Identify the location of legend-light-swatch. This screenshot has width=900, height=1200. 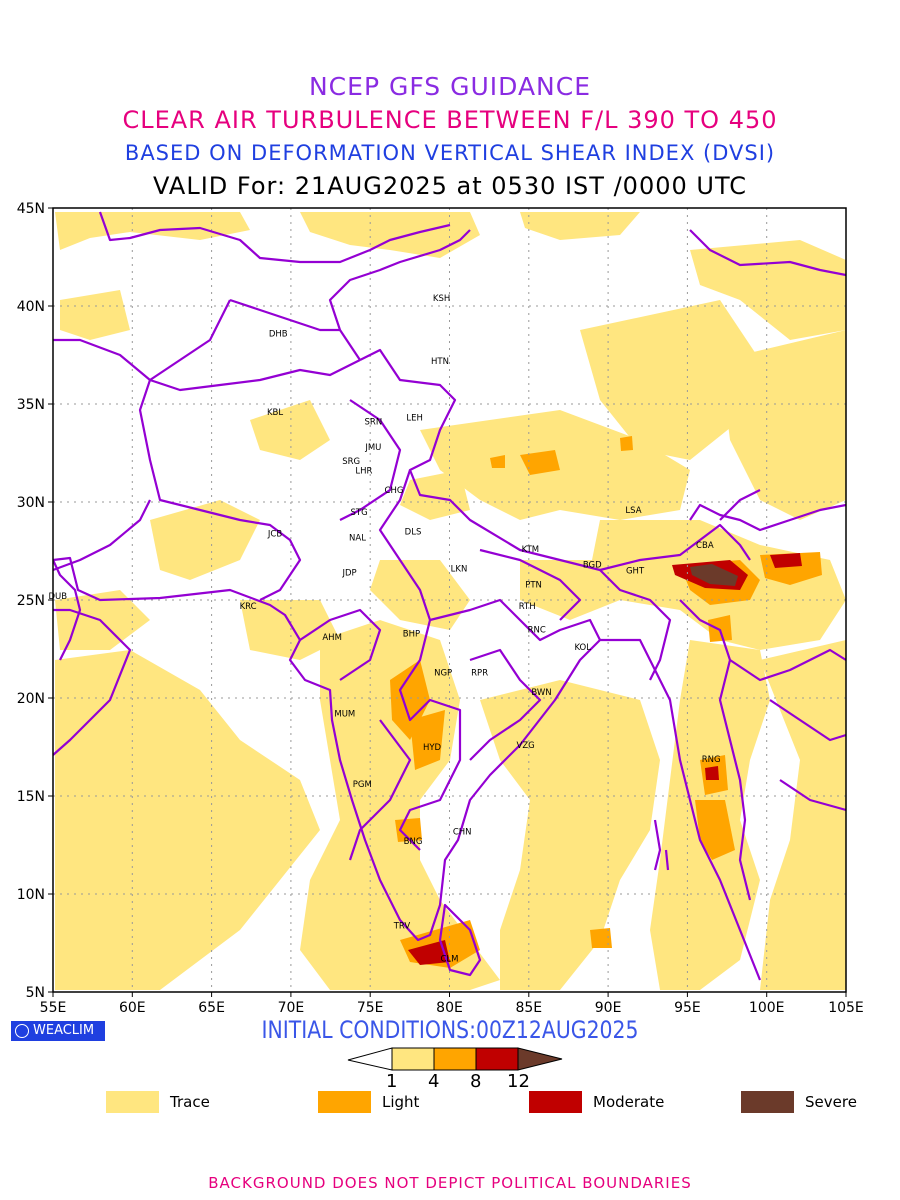
(344, 1102).